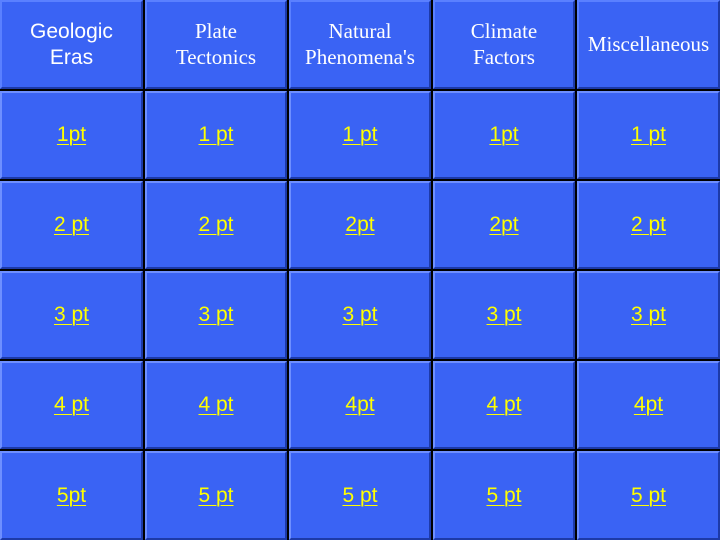  I want to click on category-header-4: Climate Factors, so click(504, 44).